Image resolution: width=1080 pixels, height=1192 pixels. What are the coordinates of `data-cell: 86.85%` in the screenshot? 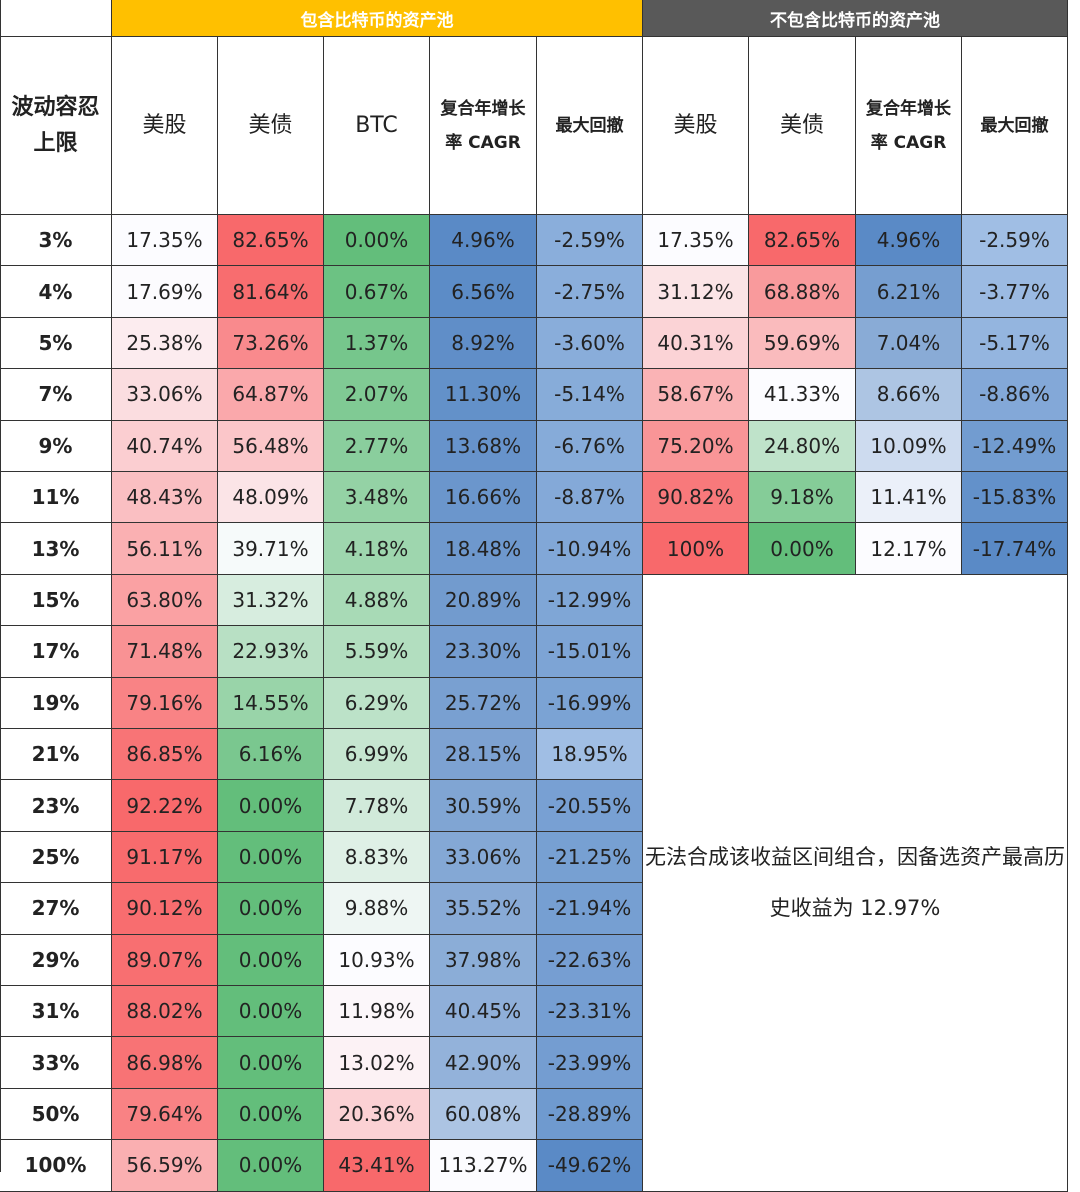 It's located at (165, 755).